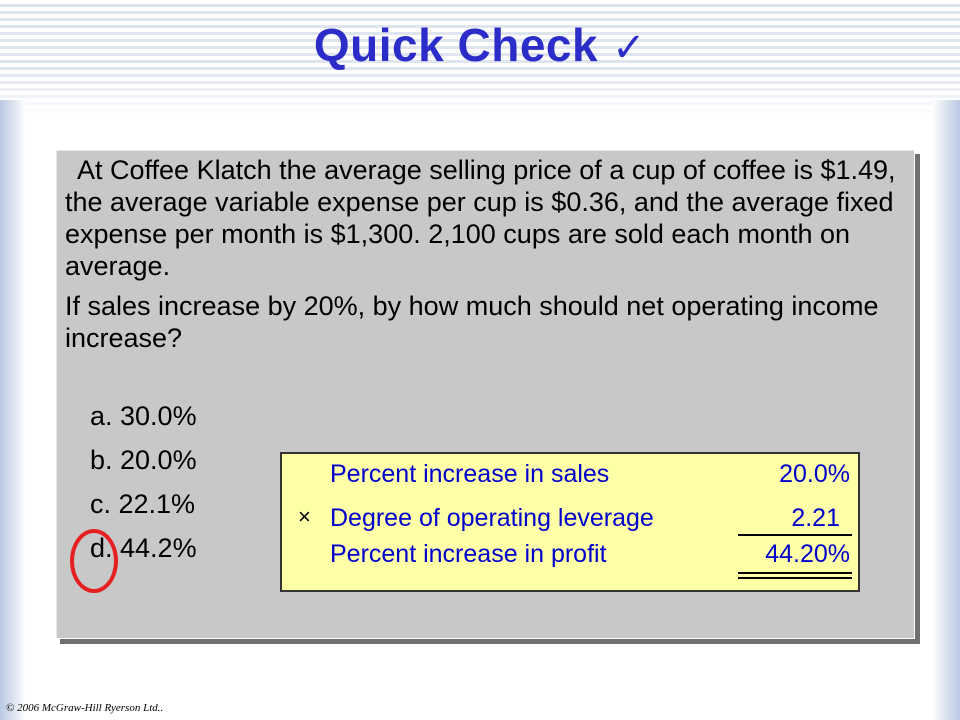  Describe the element at coordinates (795, 575) in the screenshot. I see `total-double-rule` at that location.